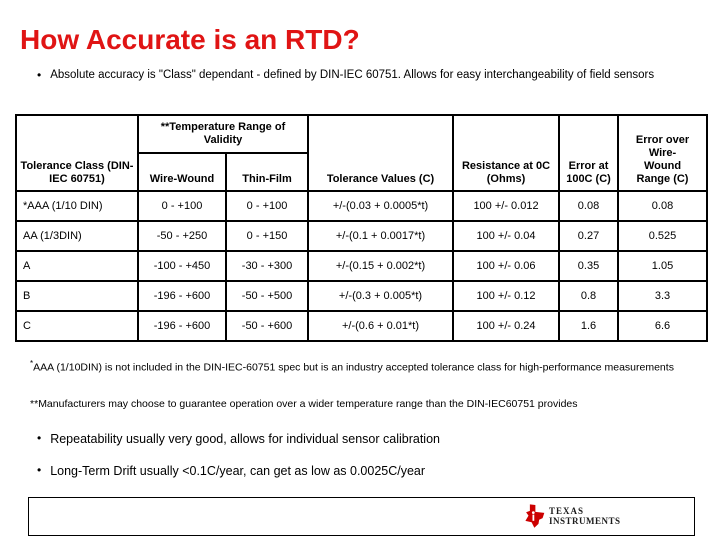 This screenshot has height=540, width=720. What do you see at coordinates (589, 326) in the screenshot?
I see `cell-error-100c: 1.6` at bounding box center [589, 326].